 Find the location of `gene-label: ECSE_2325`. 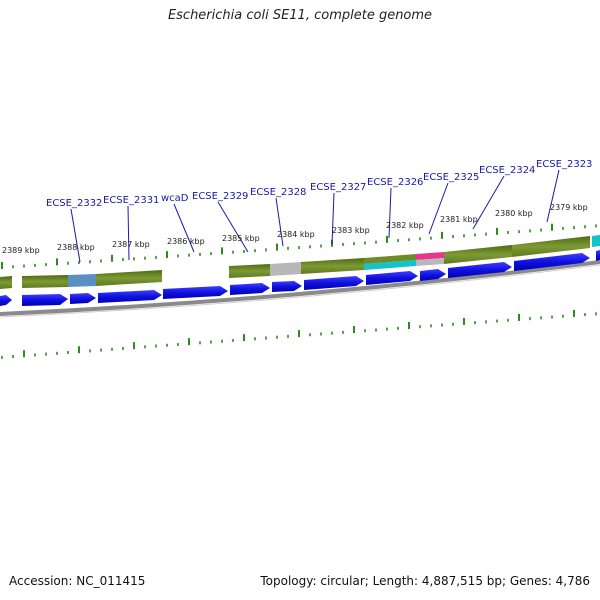

gene-label: ECSE_2325 is located at coordinates (451, 177).